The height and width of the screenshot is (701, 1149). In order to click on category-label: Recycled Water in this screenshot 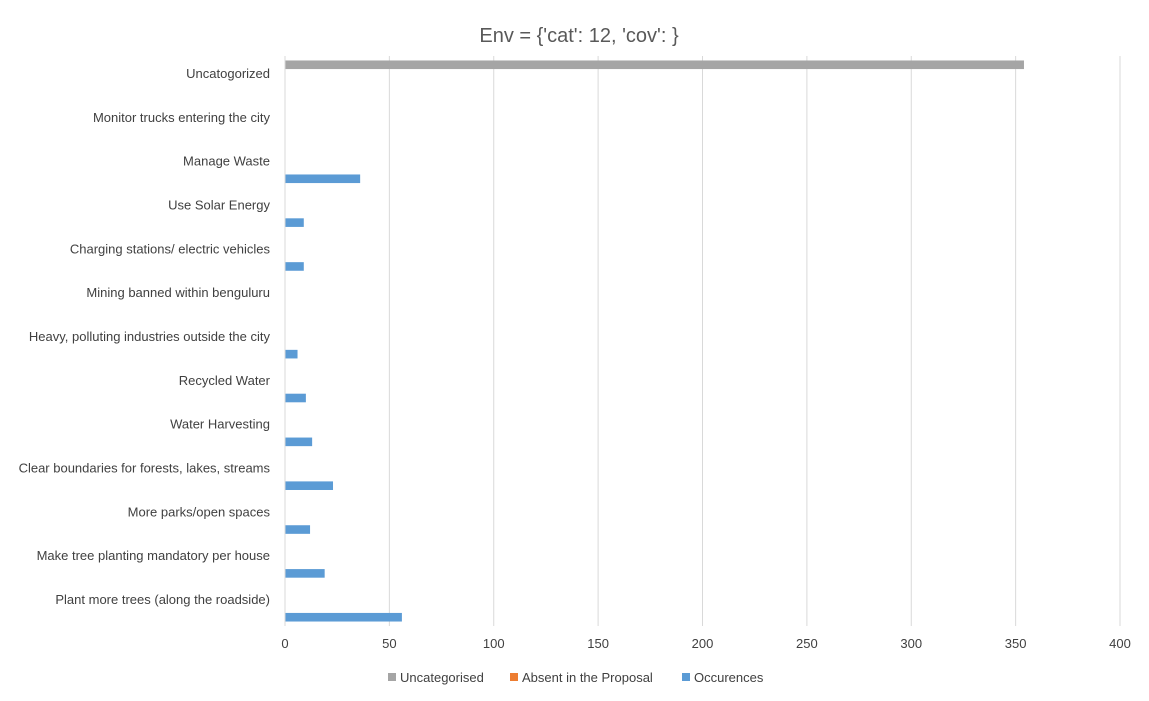, I will do `click(225, 380)`.